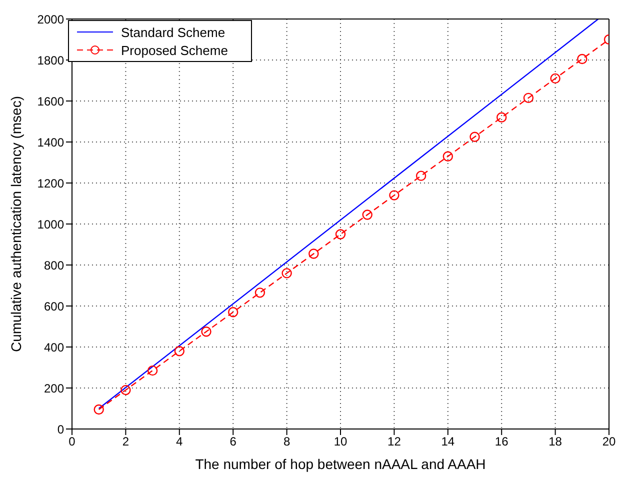 This screenshot has width=622, height=489. I want to click on y-tick-label: 1000, so click(50, 224).